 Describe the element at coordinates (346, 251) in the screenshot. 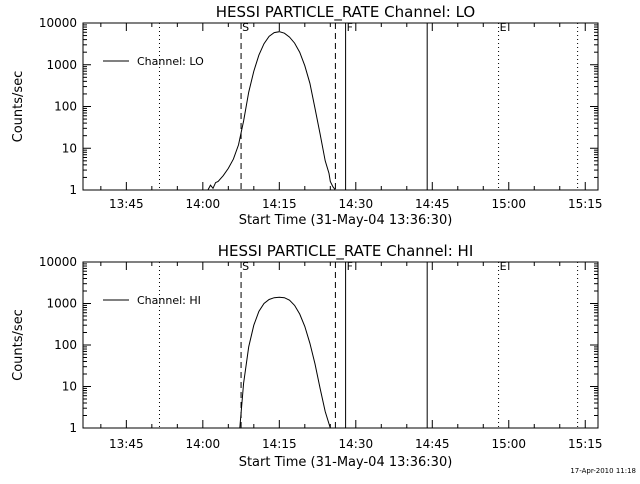

I see `chart-title: HESSI PARTICLE_RATE Channel: HI` at that location.